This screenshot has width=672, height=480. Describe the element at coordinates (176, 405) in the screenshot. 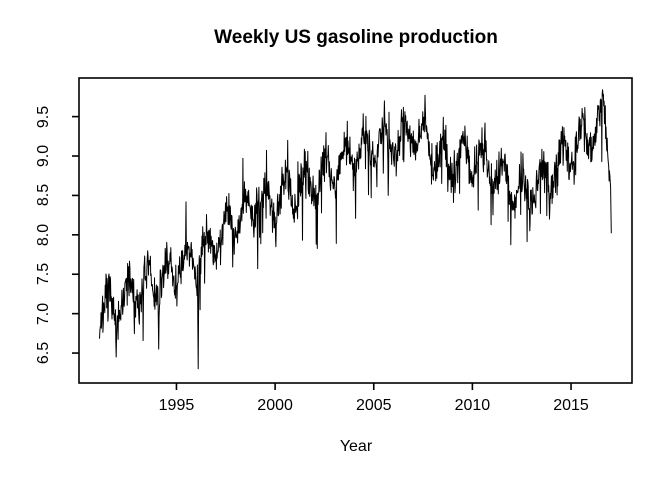

I see `x-tick-label: 1995` at that location.